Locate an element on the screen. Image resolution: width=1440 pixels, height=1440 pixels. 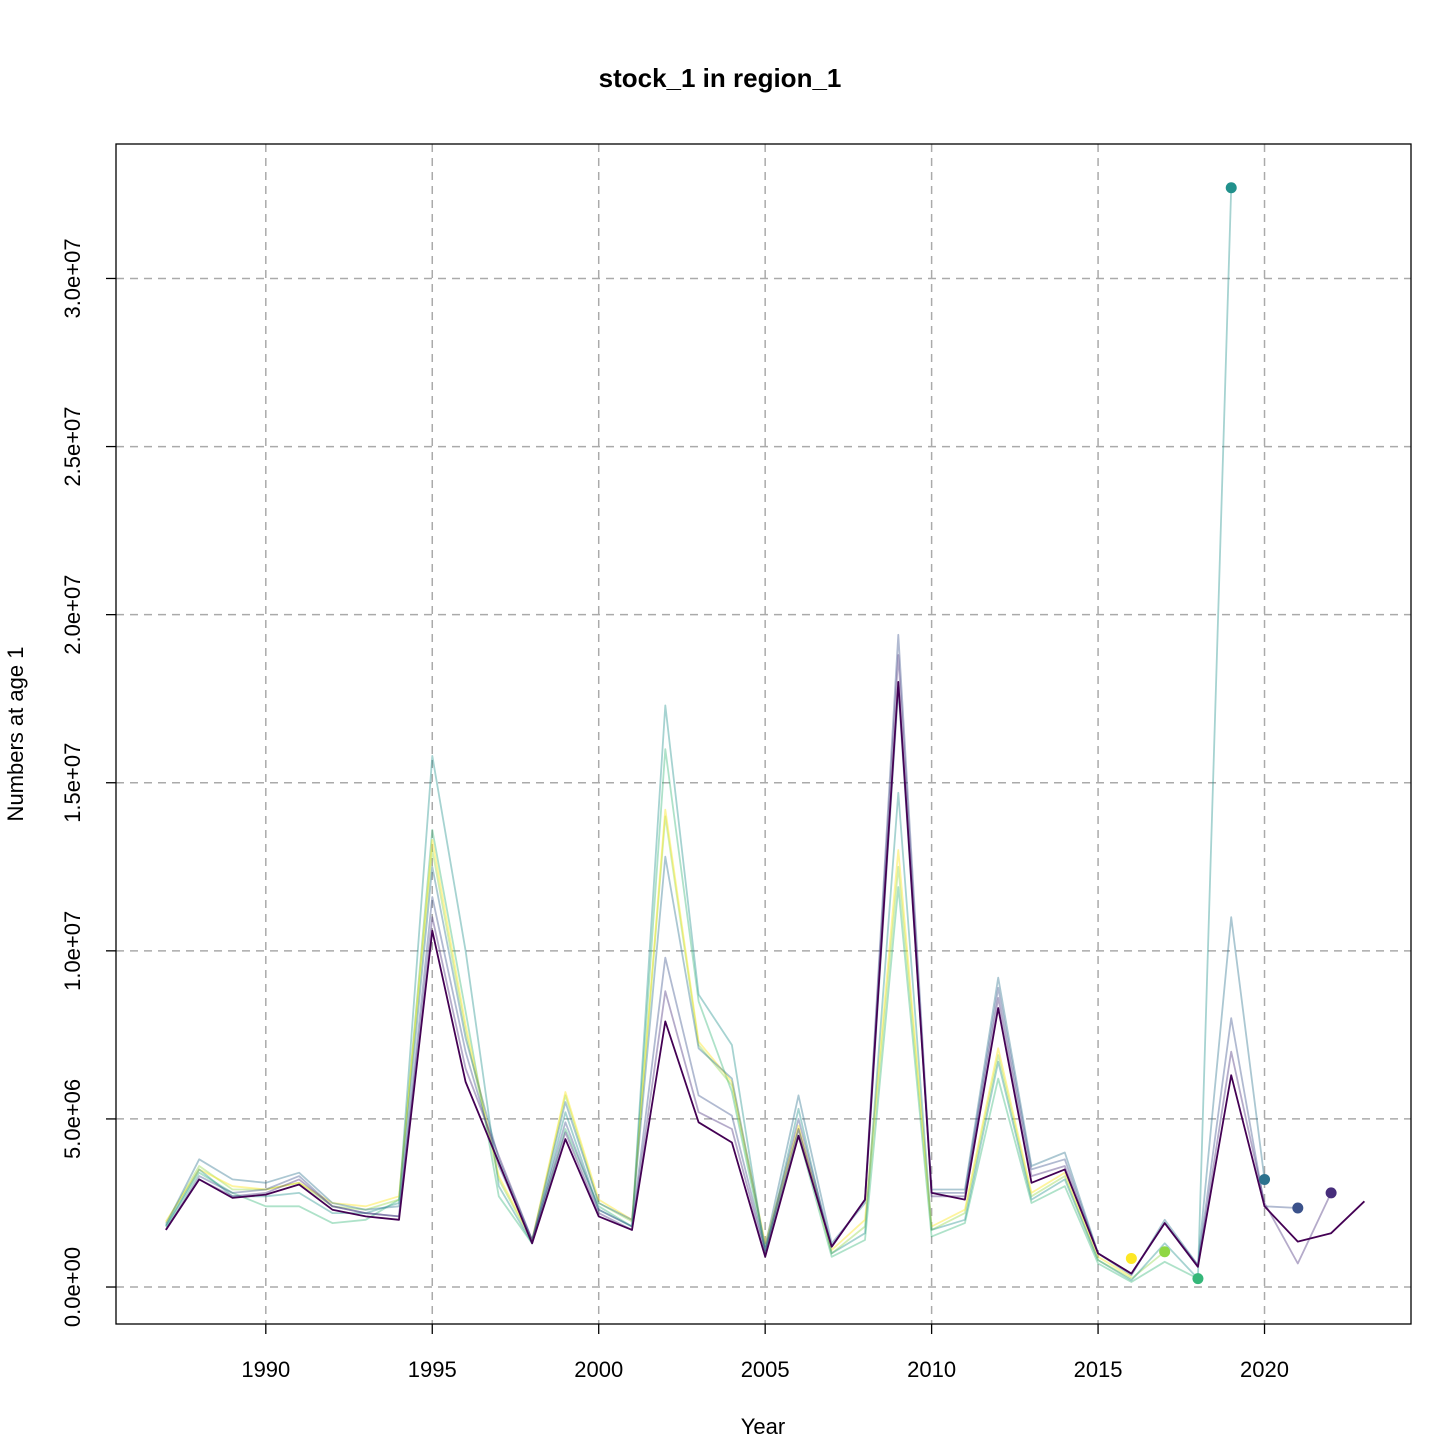
y-tick-label: 2.5e+07 is located at coordinates (72, 446).